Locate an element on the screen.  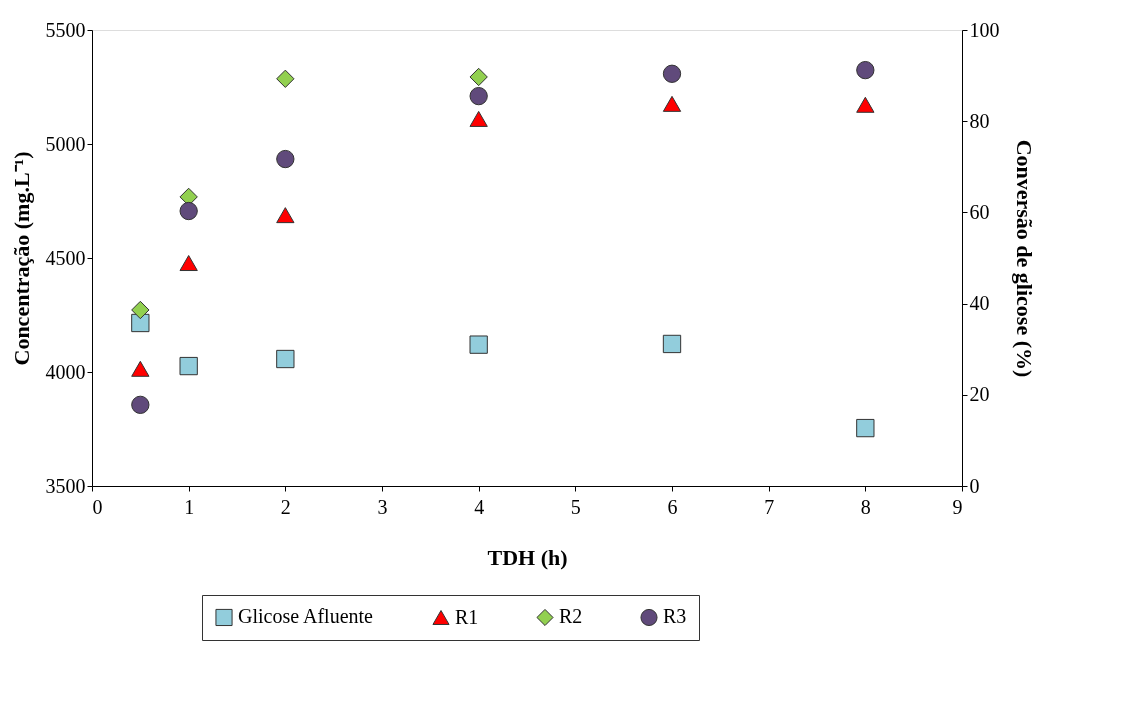
x-tick-label: 0 is located at coordinates (97, 506).